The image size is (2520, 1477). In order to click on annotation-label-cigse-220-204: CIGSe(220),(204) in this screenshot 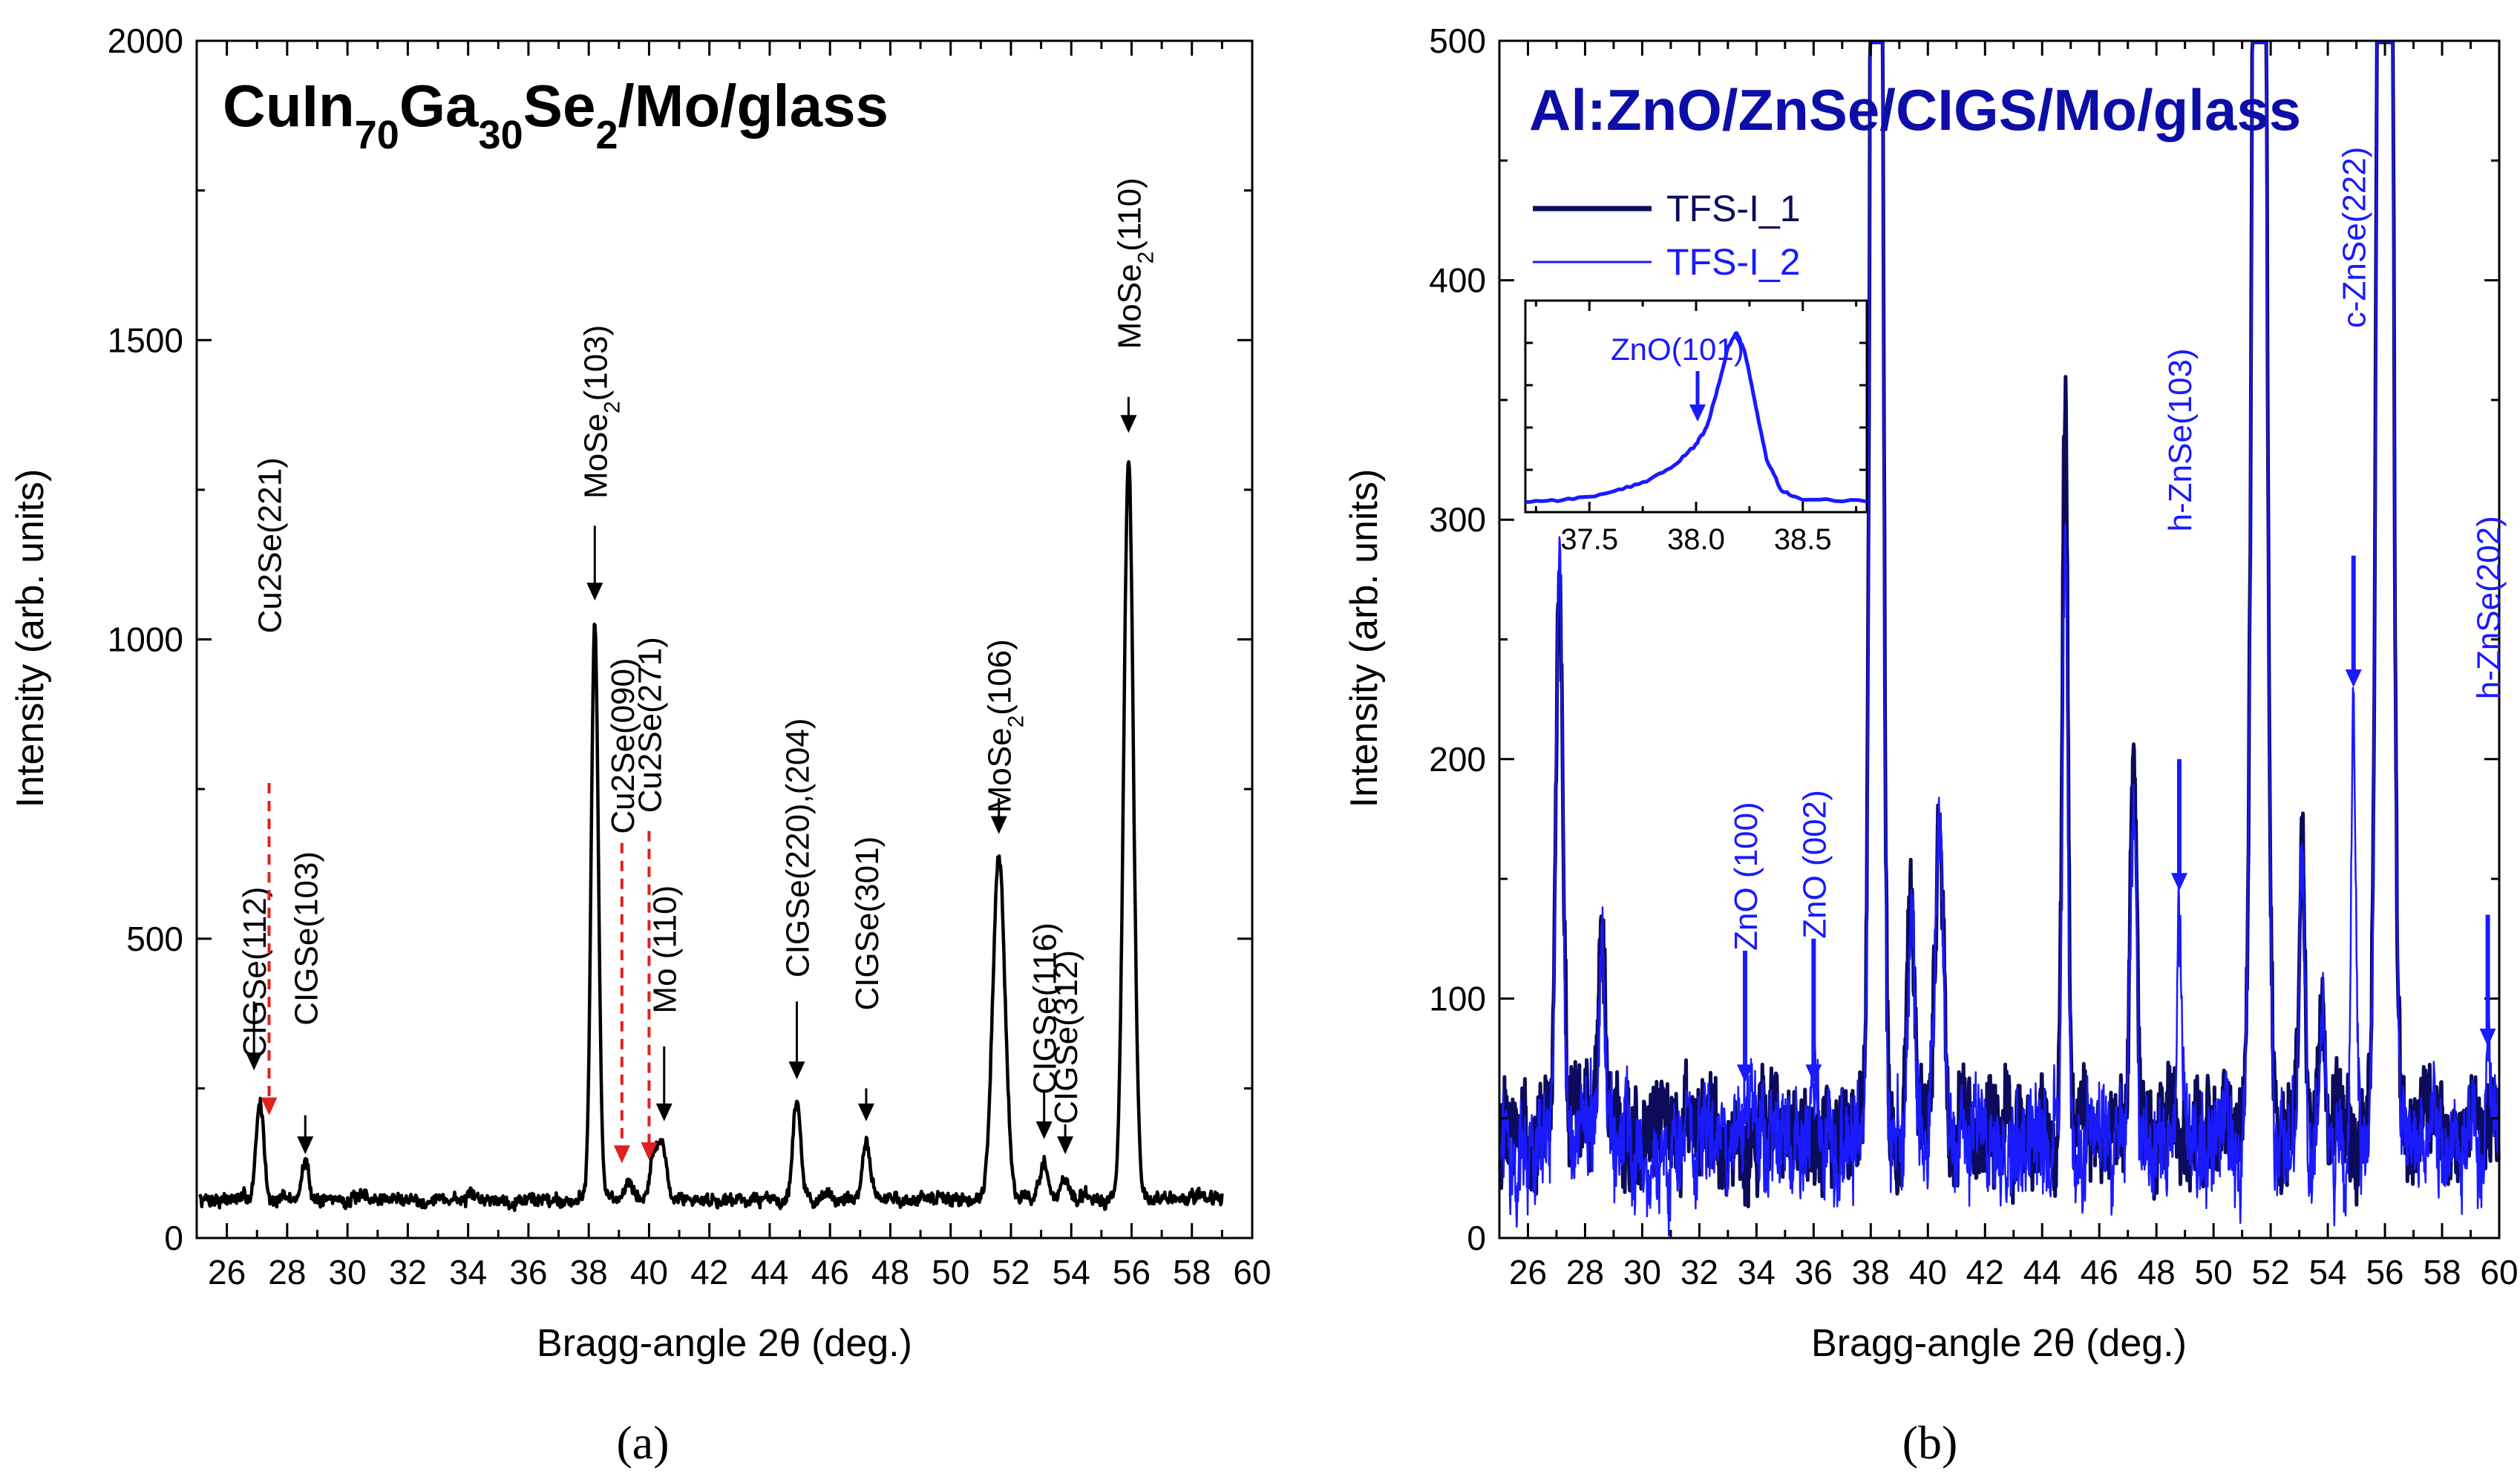, I will do `click(798, 847)`.